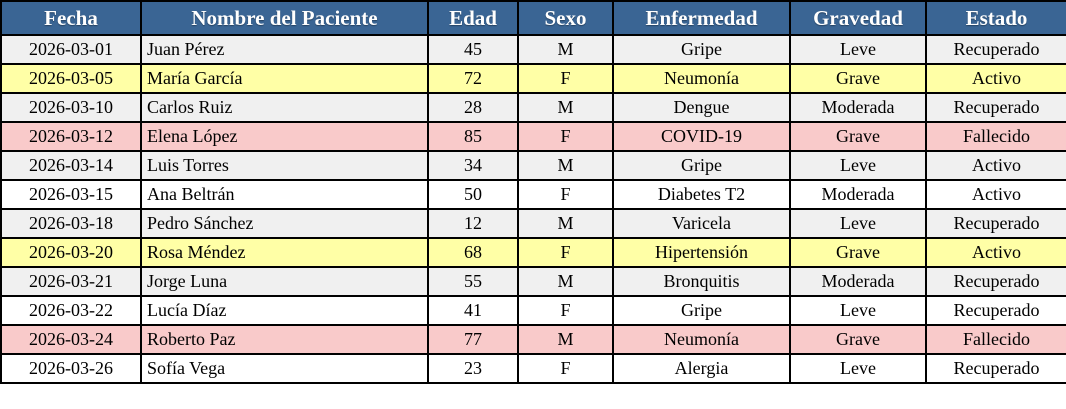  I want to click on cell-nombre: Jorge Luna, so click(284, 281).